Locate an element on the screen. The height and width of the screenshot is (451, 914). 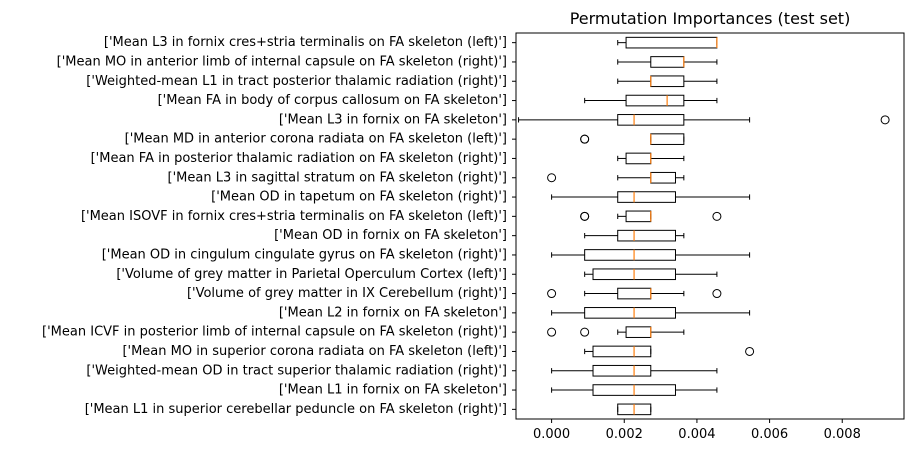
x-tick-label: 0.006 is located at coordinates (769, 434).